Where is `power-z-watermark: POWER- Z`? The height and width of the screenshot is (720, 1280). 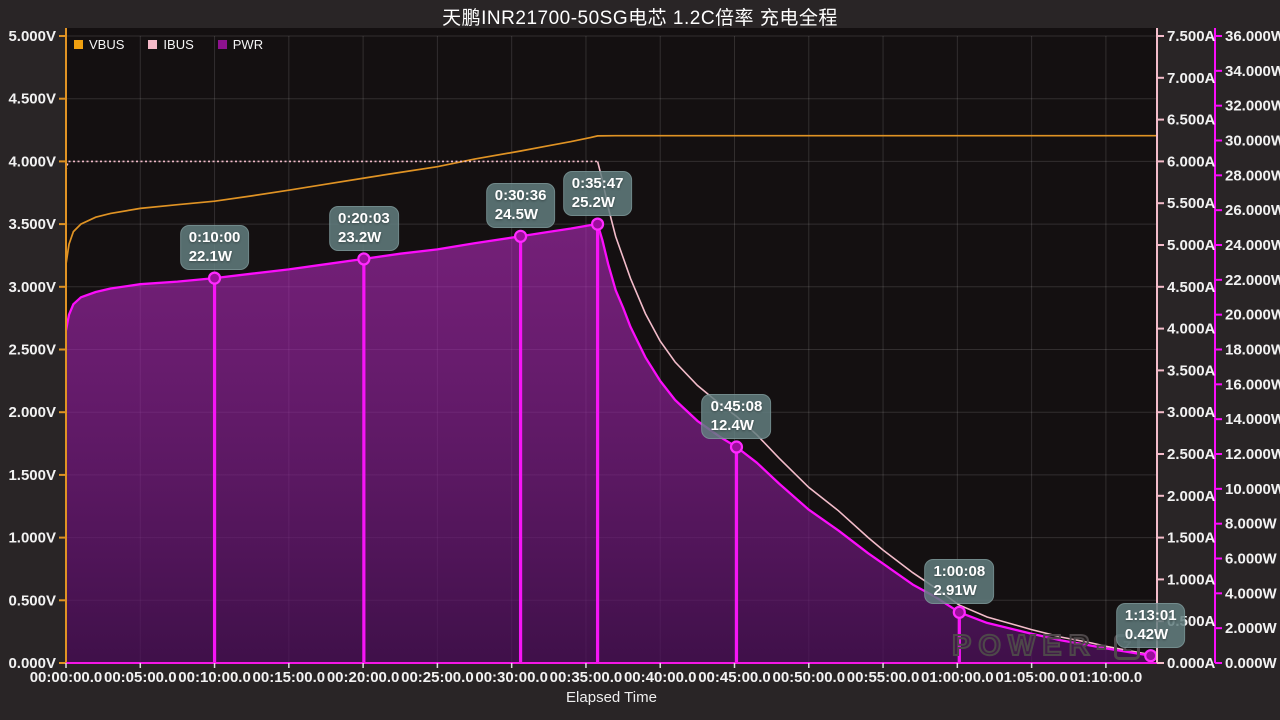 power-z-watermark: POWER- Z is located at coordinates (1046, 646).